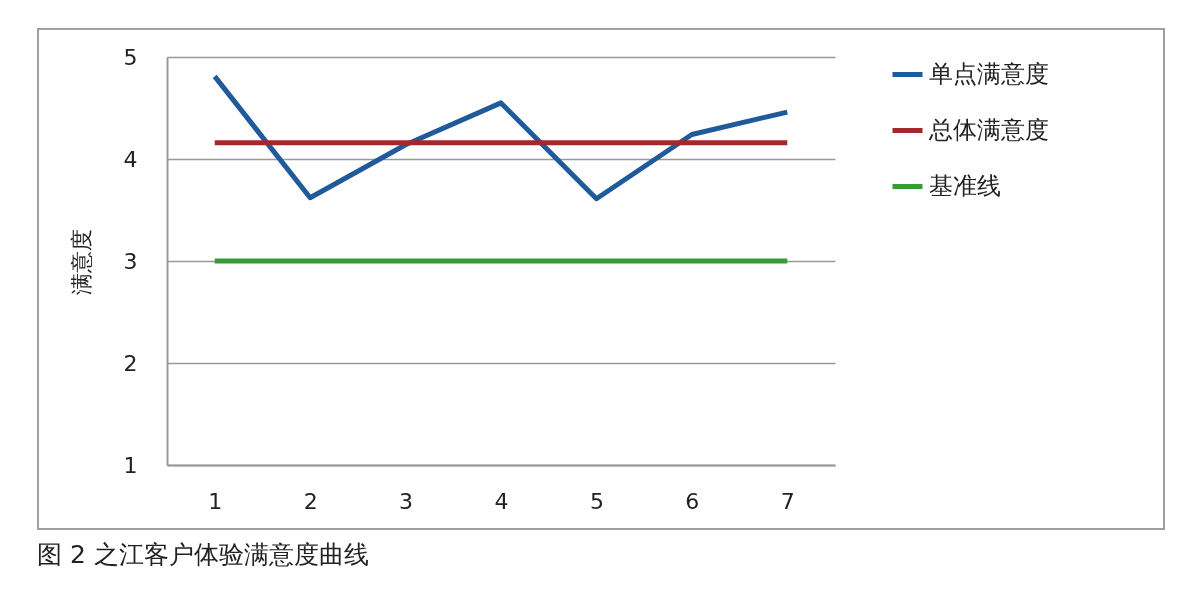 This screenshot has height=605, width=1202. Describe the element at coordinates (130, 465) in the screenshot. I see `y-tick-label: 1` at that location.